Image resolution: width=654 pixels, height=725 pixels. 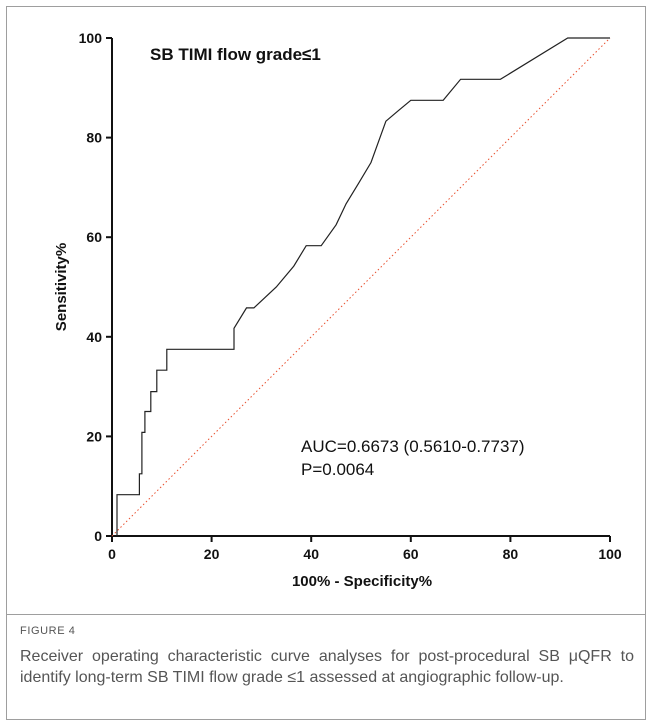 What do you see at coordinates (112, 554) in the screenshot?
I see `x-tick-label: 0` at bounding box center [112, 554].